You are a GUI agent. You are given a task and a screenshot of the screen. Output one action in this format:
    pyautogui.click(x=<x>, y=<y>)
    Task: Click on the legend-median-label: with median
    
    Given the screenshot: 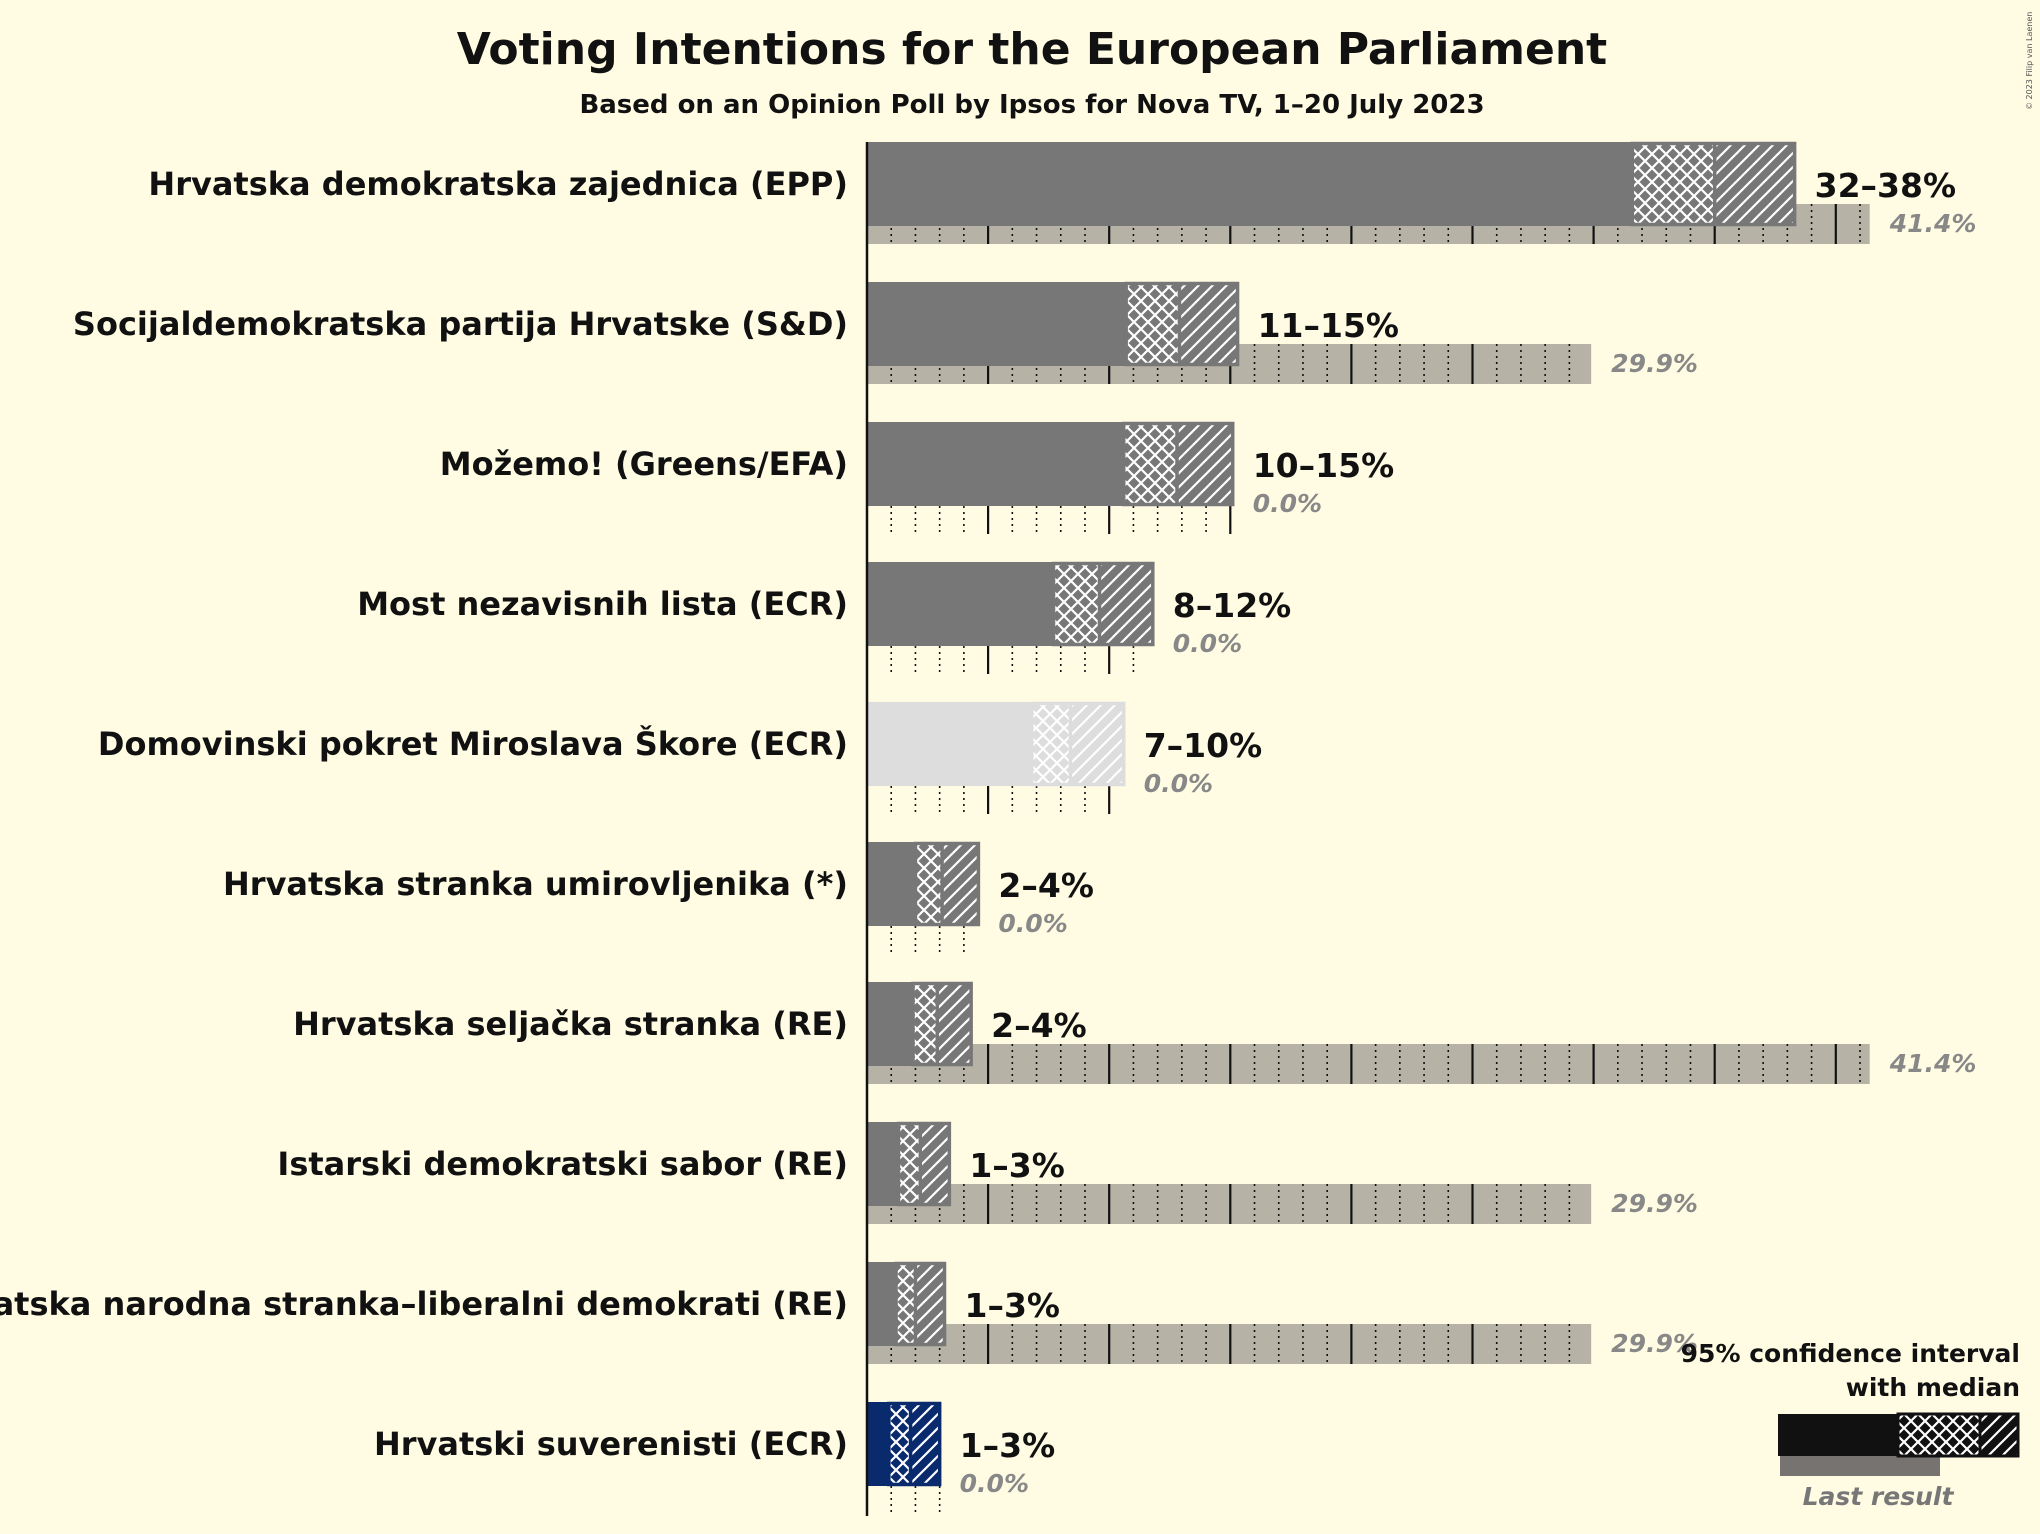 What is the action you would take?
    pyautogui.click(x=1933, y=1387)
    